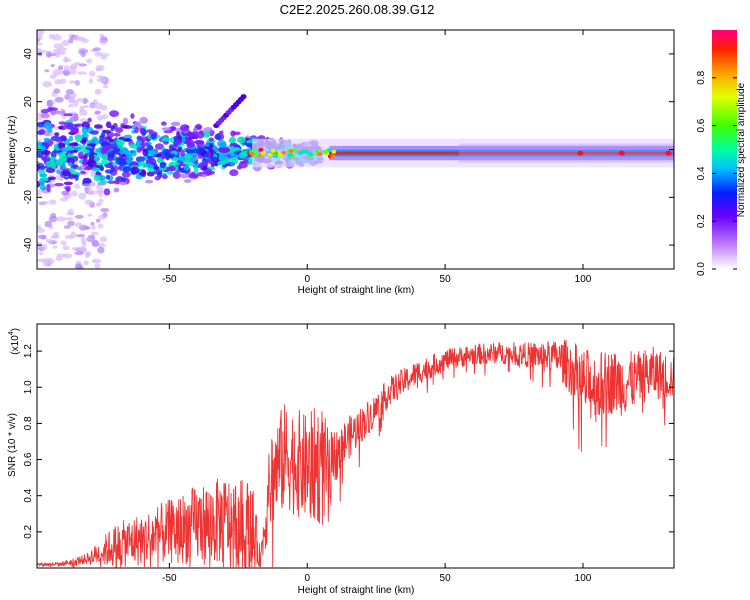  I want to click on spectrogram-band-core, so click(501, 153).